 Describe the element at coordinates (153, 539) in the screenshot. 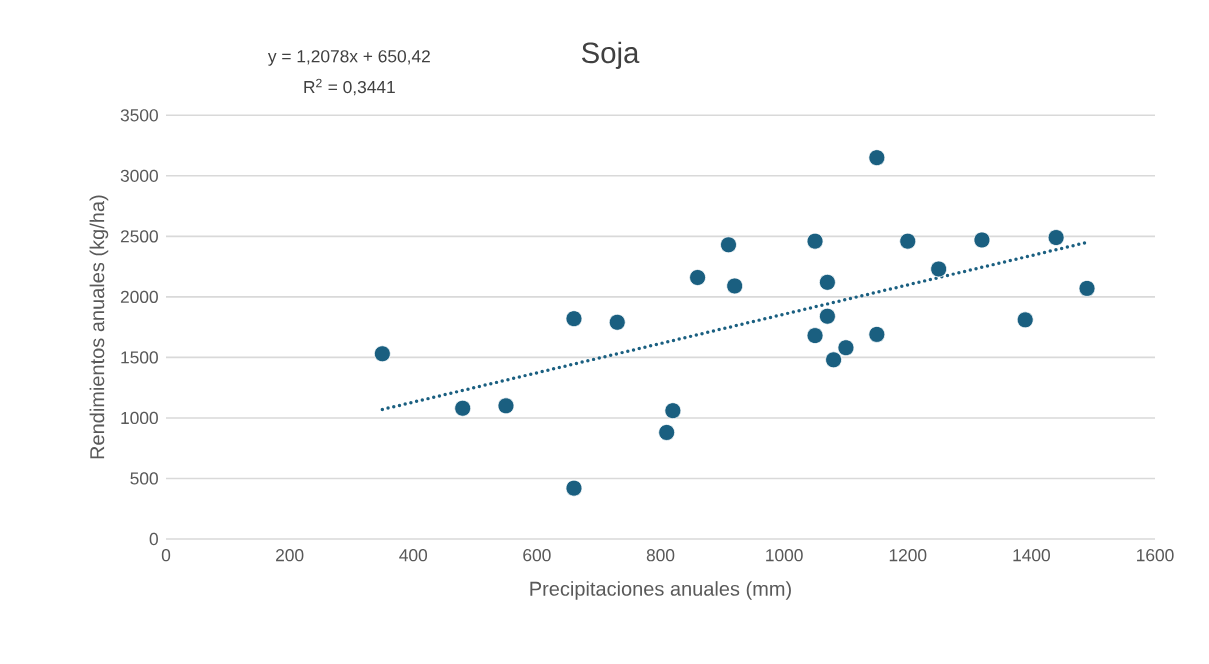

I see `y-tick-label: 0` at that location.